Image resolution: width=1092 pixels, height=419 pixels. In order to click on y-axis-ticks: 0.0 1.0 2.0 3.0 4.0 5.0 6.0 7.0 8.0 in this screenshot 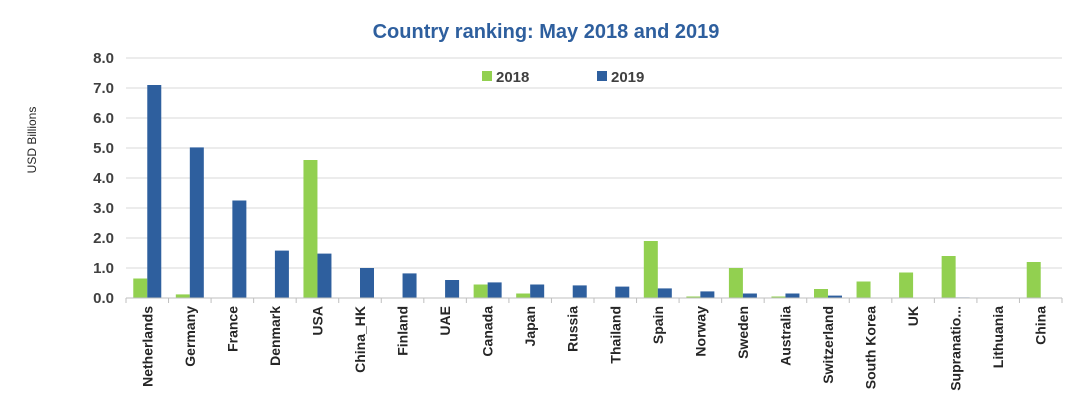, I will do `click(103, 178)`.